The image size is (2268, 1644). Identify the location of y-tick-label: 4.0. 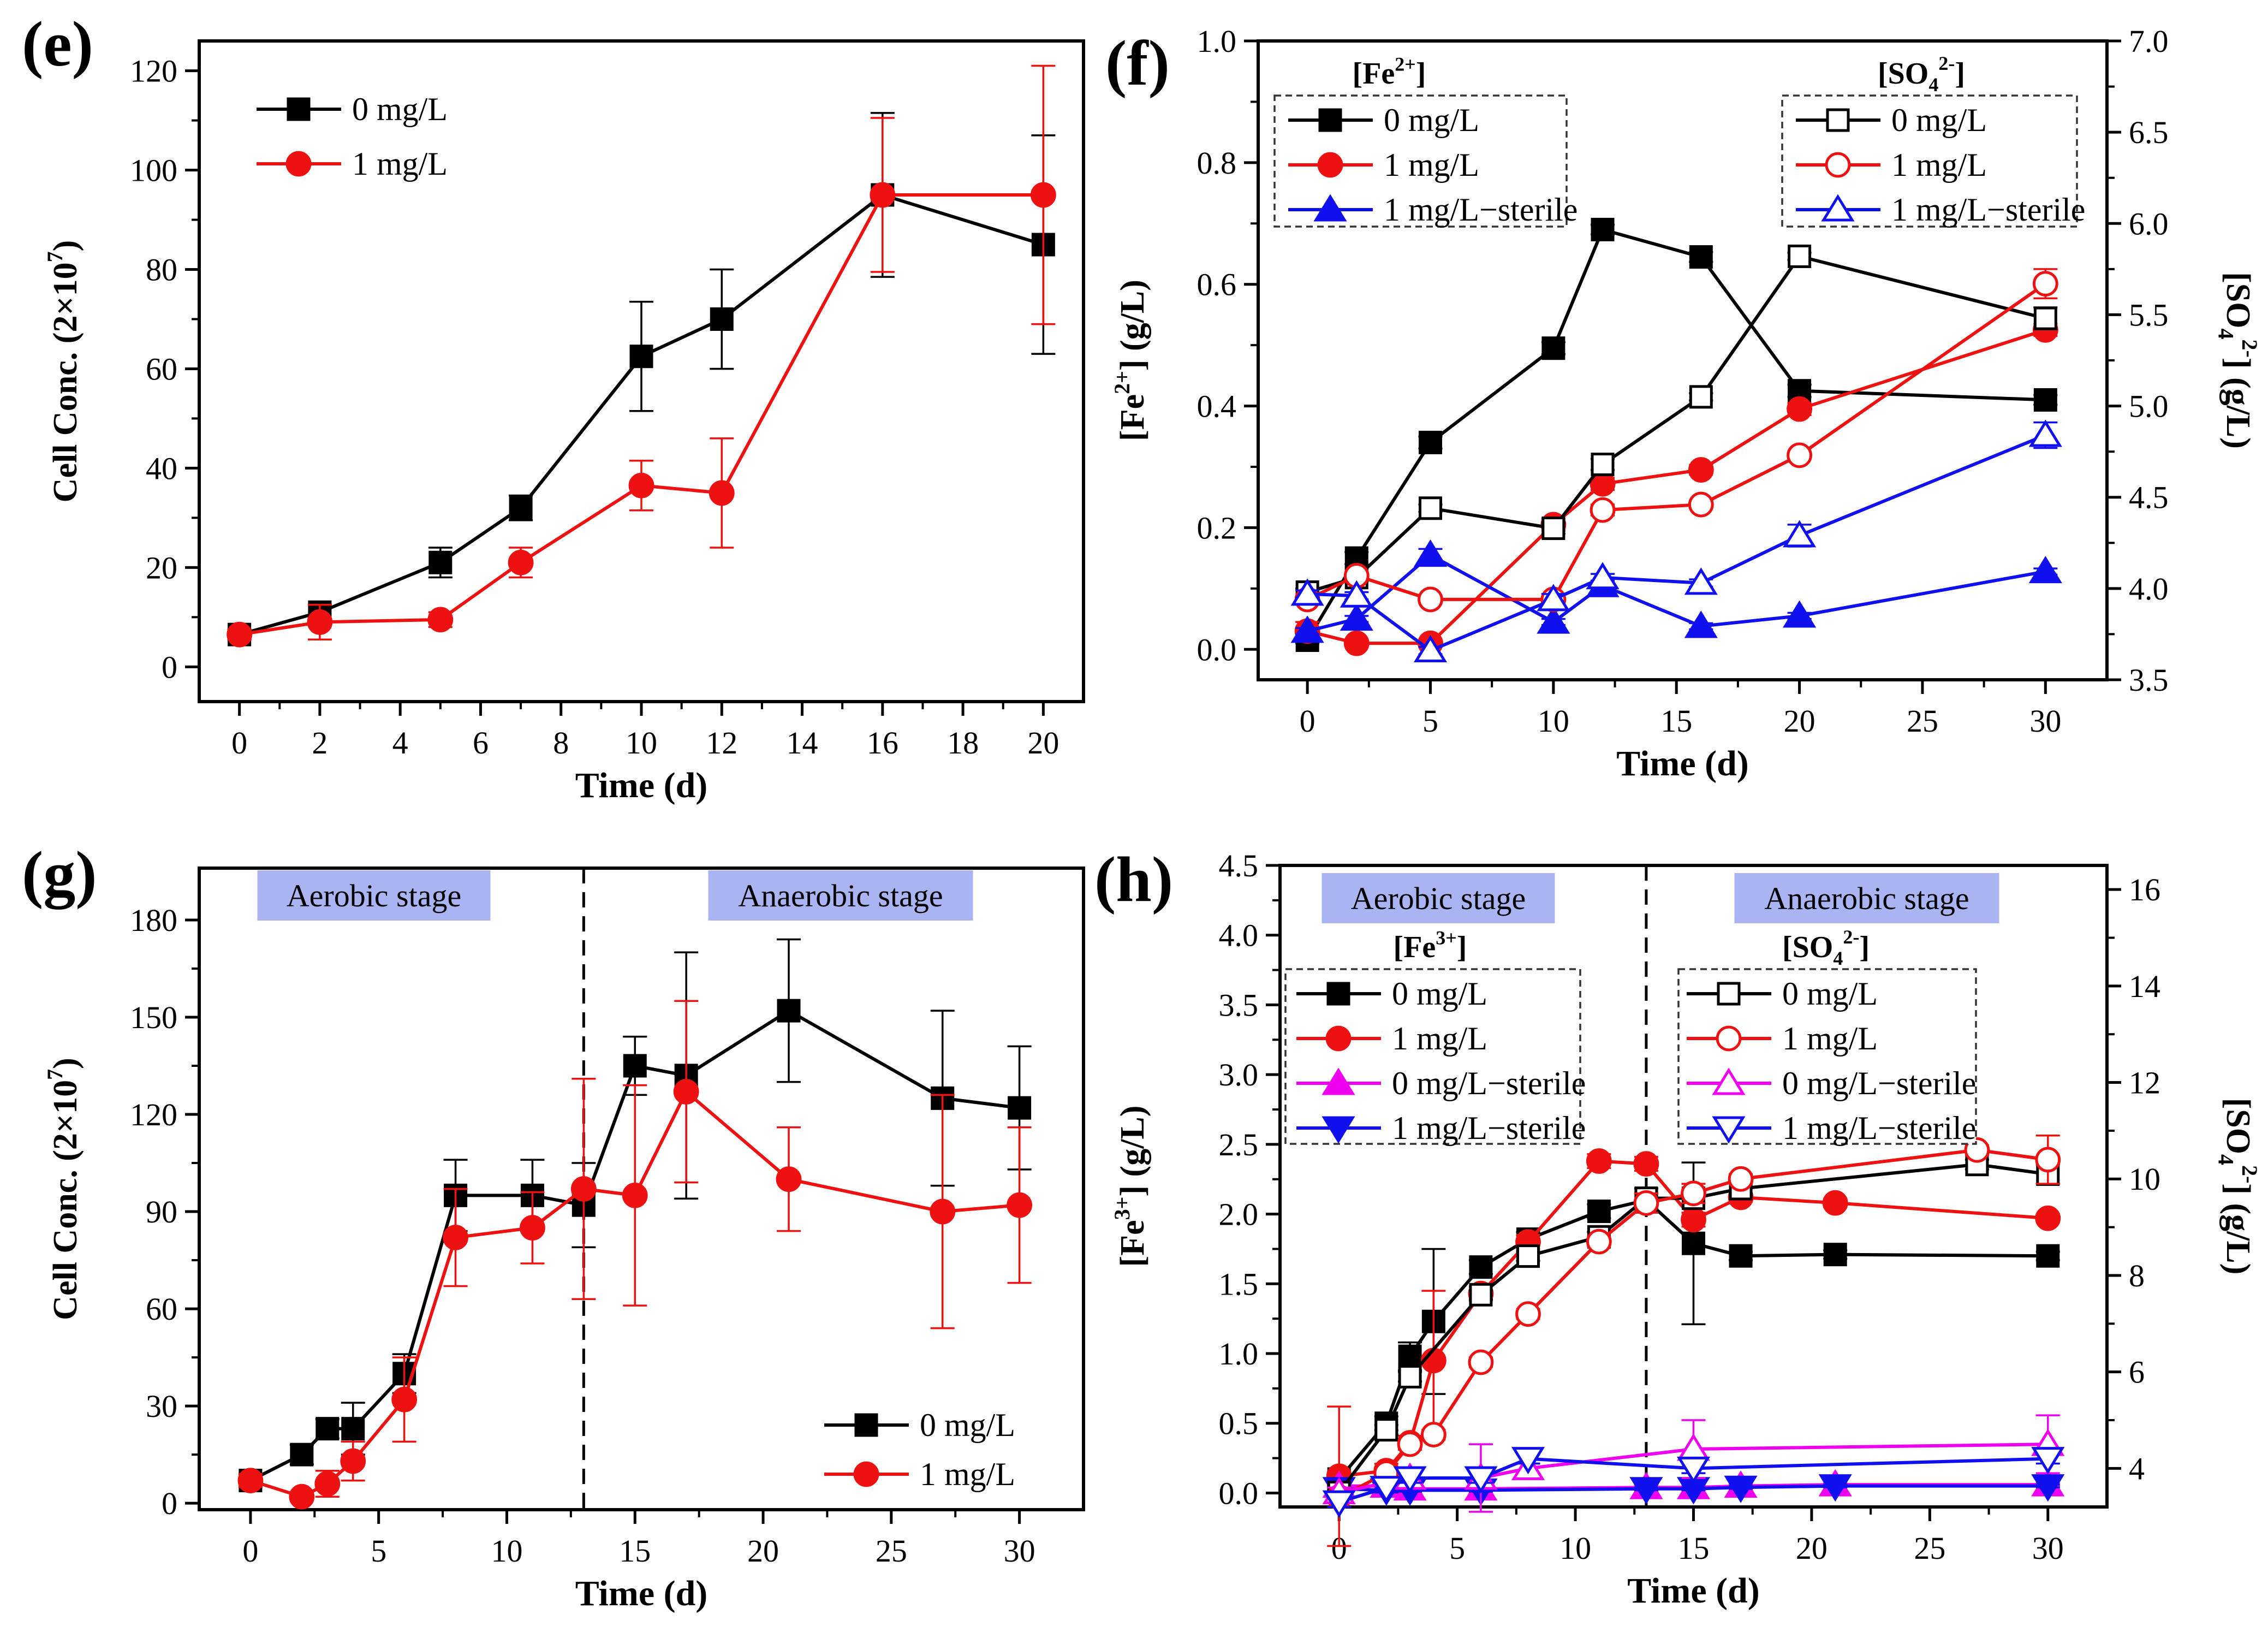
(1239, 936).